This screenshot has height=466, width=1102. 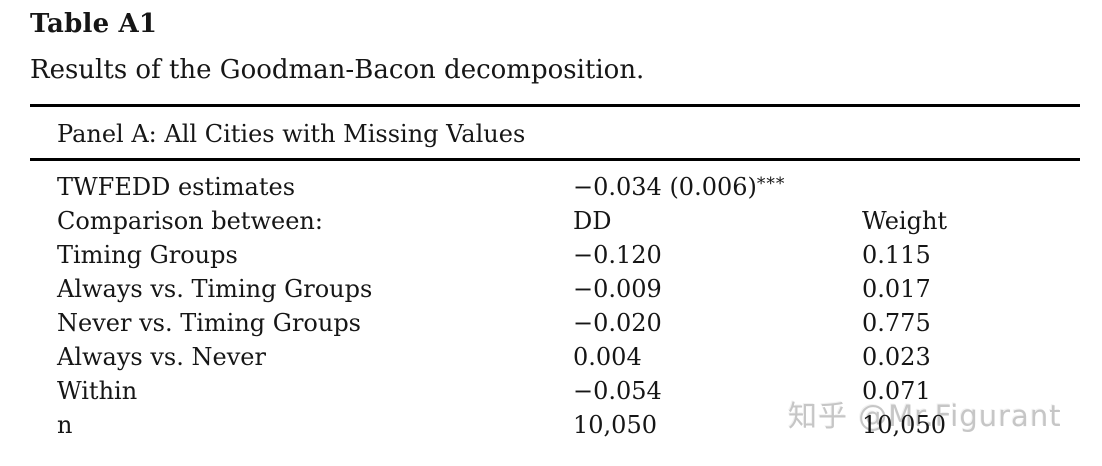 I want to click on row-label: Within, so click(x=97, y=391).